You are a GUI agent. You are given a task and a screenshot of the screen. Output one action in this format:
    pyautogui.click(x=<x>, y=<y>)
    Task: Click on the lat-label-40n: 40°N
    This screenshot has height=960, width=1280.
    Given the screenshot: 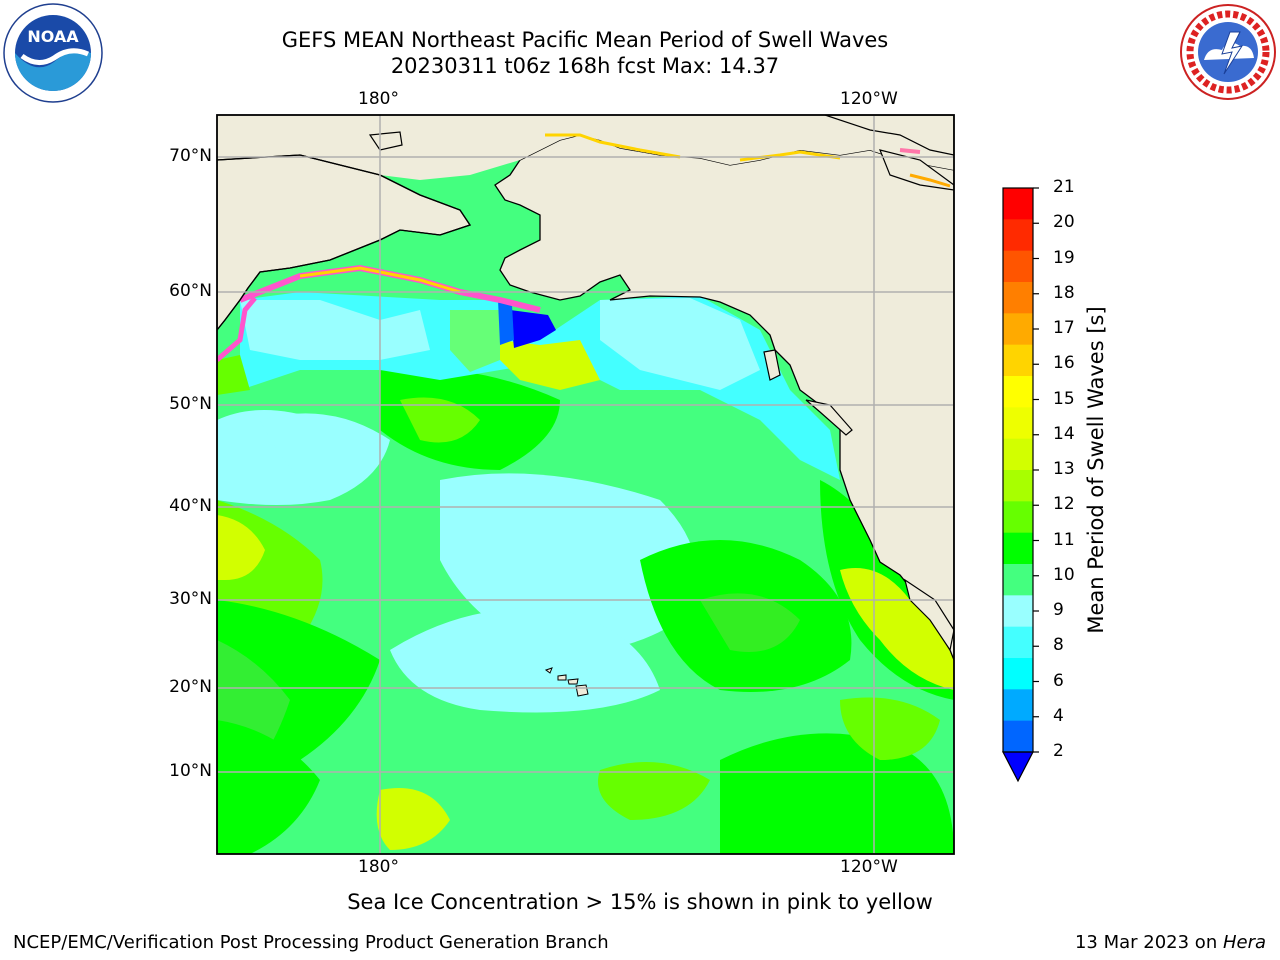 What is the action you would take?
    pyautogui.click(x=190, y=506)
    